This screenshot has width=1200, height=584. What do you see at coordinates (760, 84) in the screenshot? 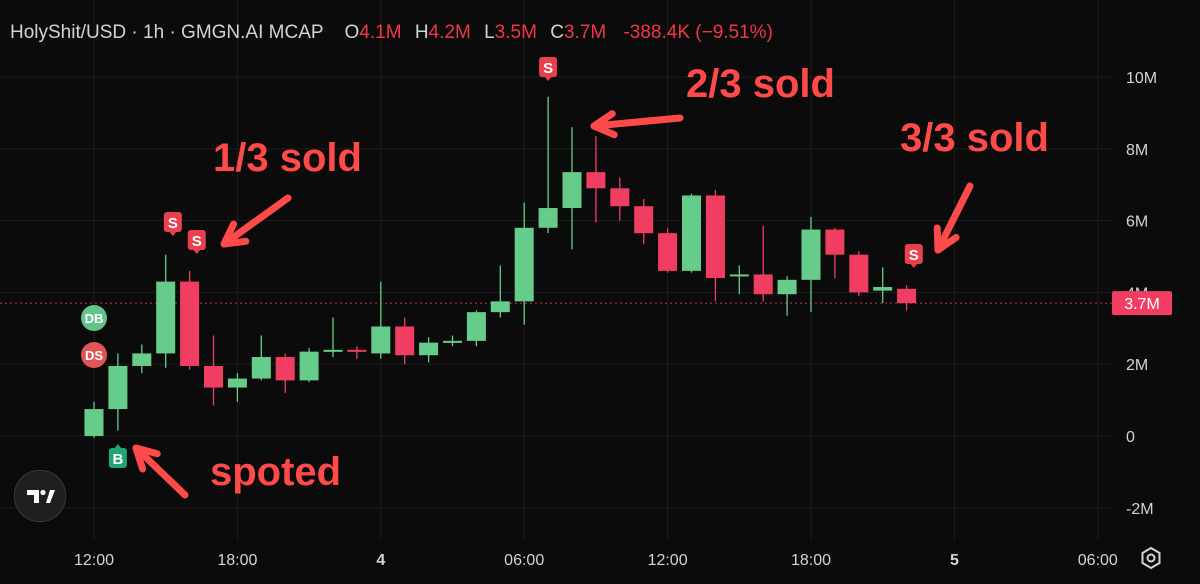
I see `annotation-sold-2: 2/3 sold` at bounding box center [760, 84].